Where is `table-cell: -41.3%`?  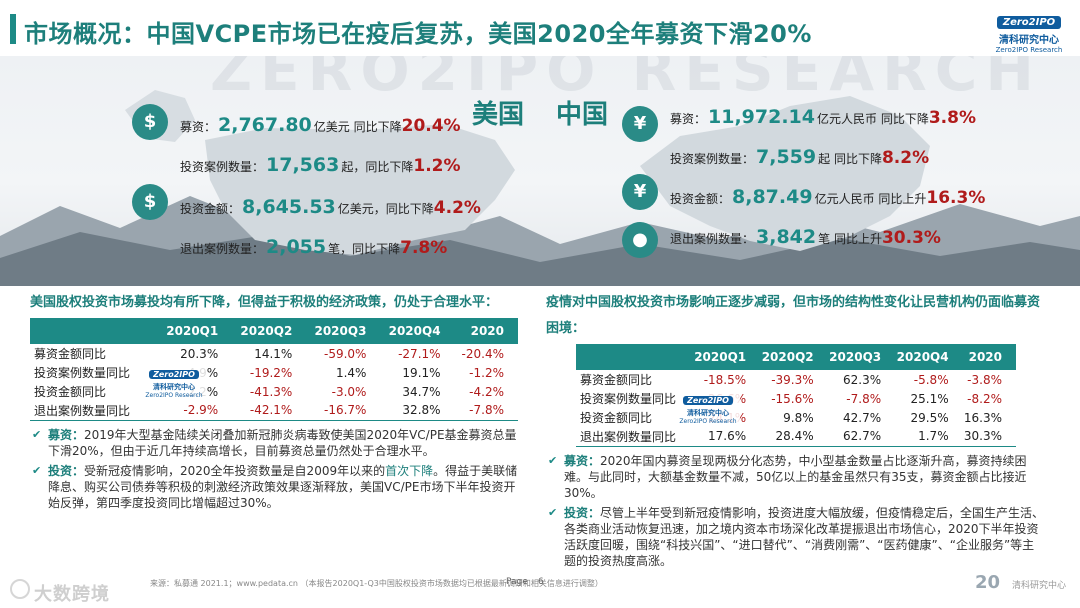
table-cell: -41.3% is located at coordinates (271, 391).